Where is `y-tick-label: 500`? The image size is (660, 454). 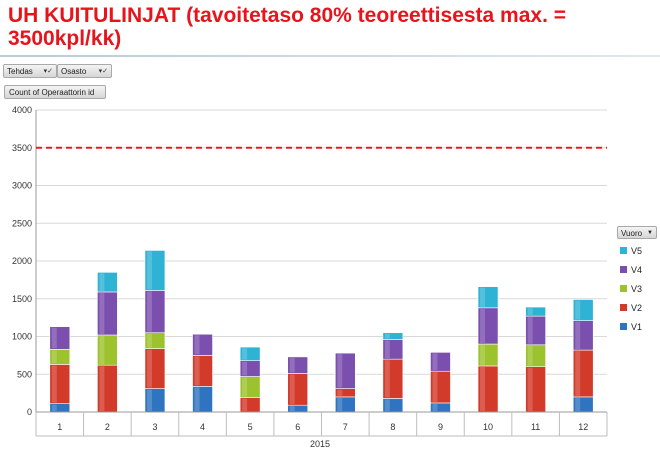
y-tick-label: 500 is located at coordinates (24, 374).